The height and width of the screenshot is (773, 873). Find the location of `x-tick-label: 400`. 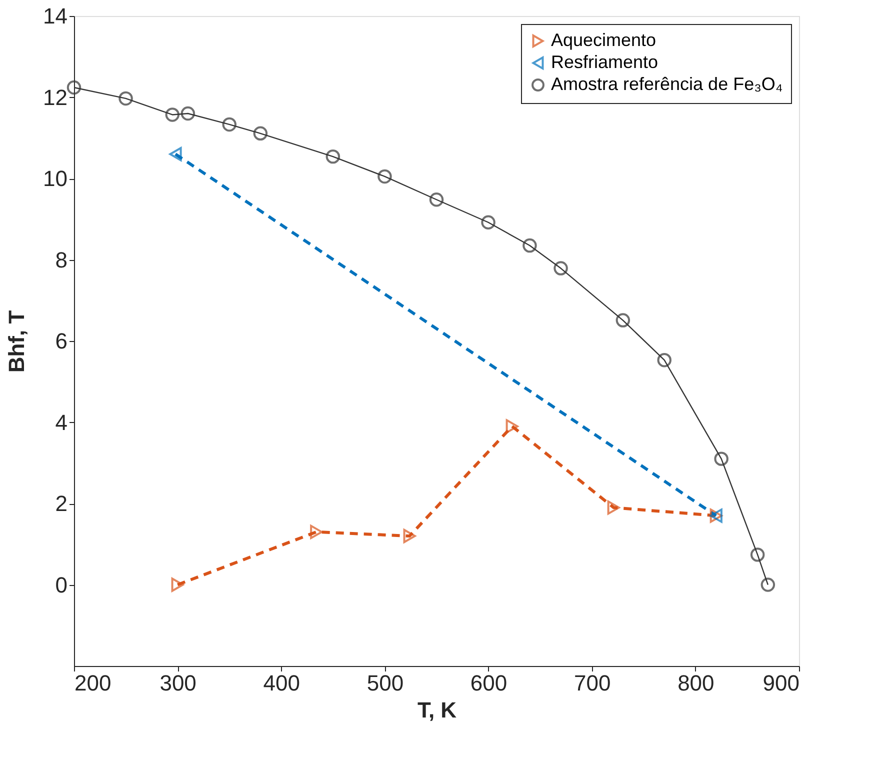

x-tick-label: 400 is located at coordinates (281, 683).